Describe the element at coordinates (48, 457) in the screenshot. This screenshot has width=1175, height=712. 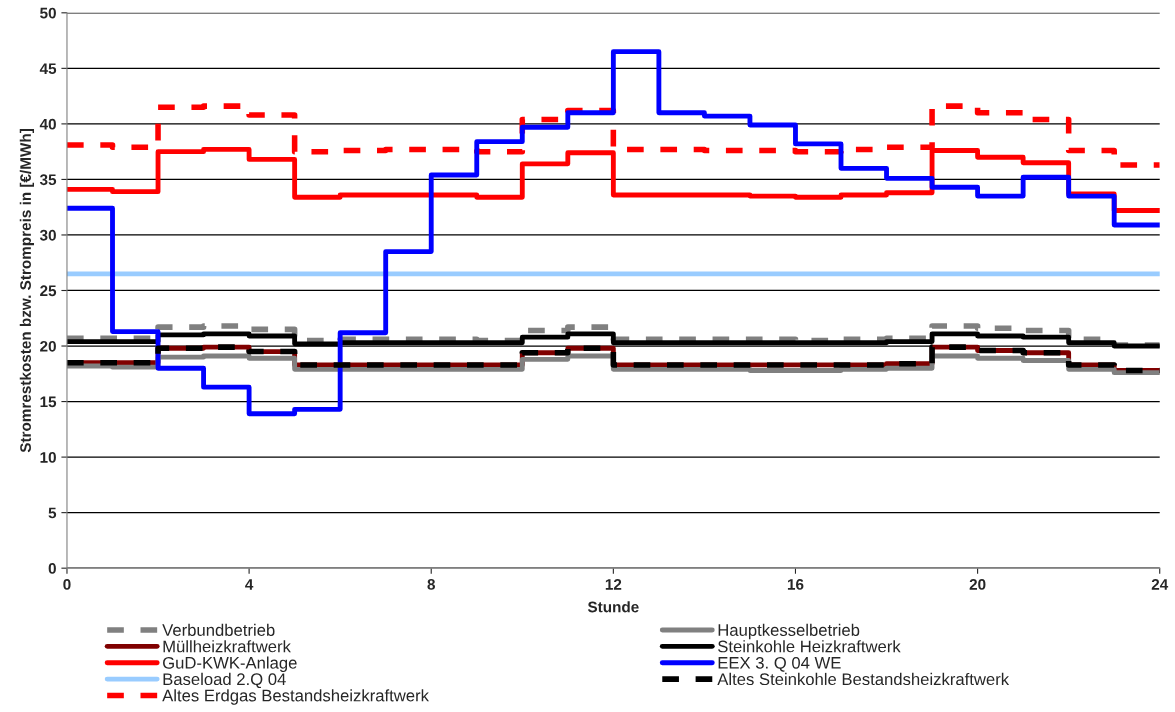
I see `y-tick-label: 10` at that location.